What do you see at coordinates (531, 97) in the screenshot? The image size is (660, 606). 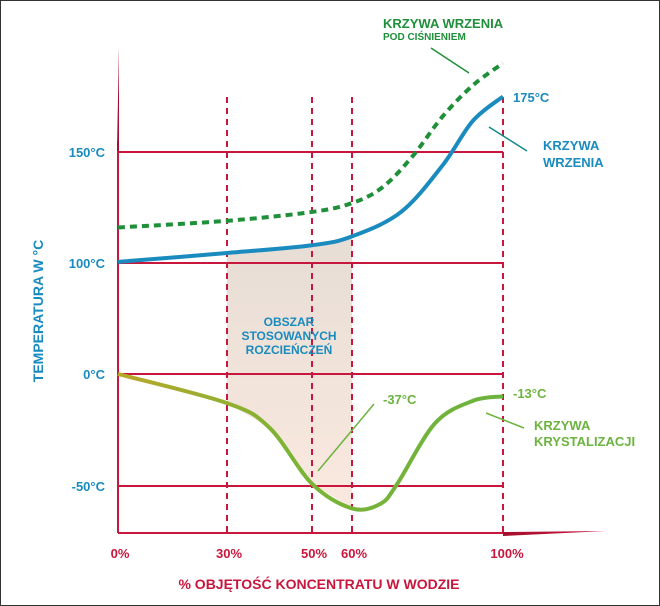 I see `boiling-max-label: 175°C` at bounding box center [531, 97].